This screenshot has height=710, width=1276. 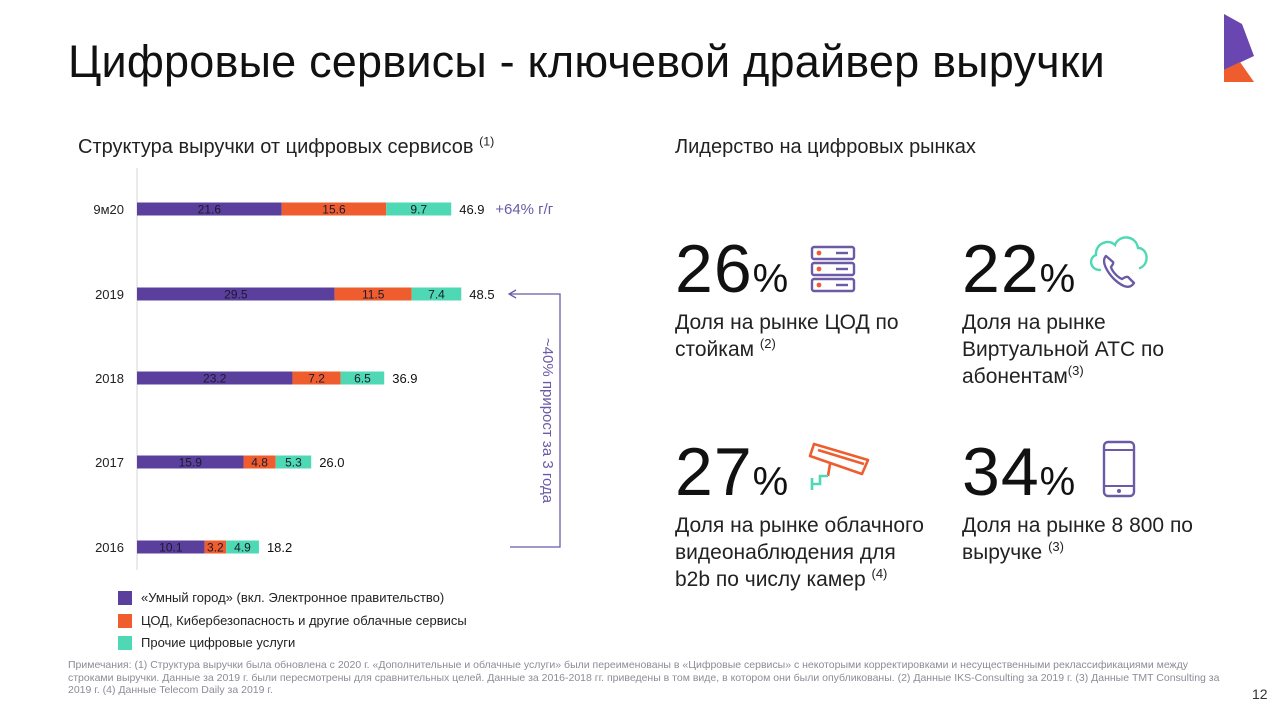 What do you see at coordinates (1001, 269) in the screenshot?
I see `stat-number: 22` at bounding box center [1001, 269].